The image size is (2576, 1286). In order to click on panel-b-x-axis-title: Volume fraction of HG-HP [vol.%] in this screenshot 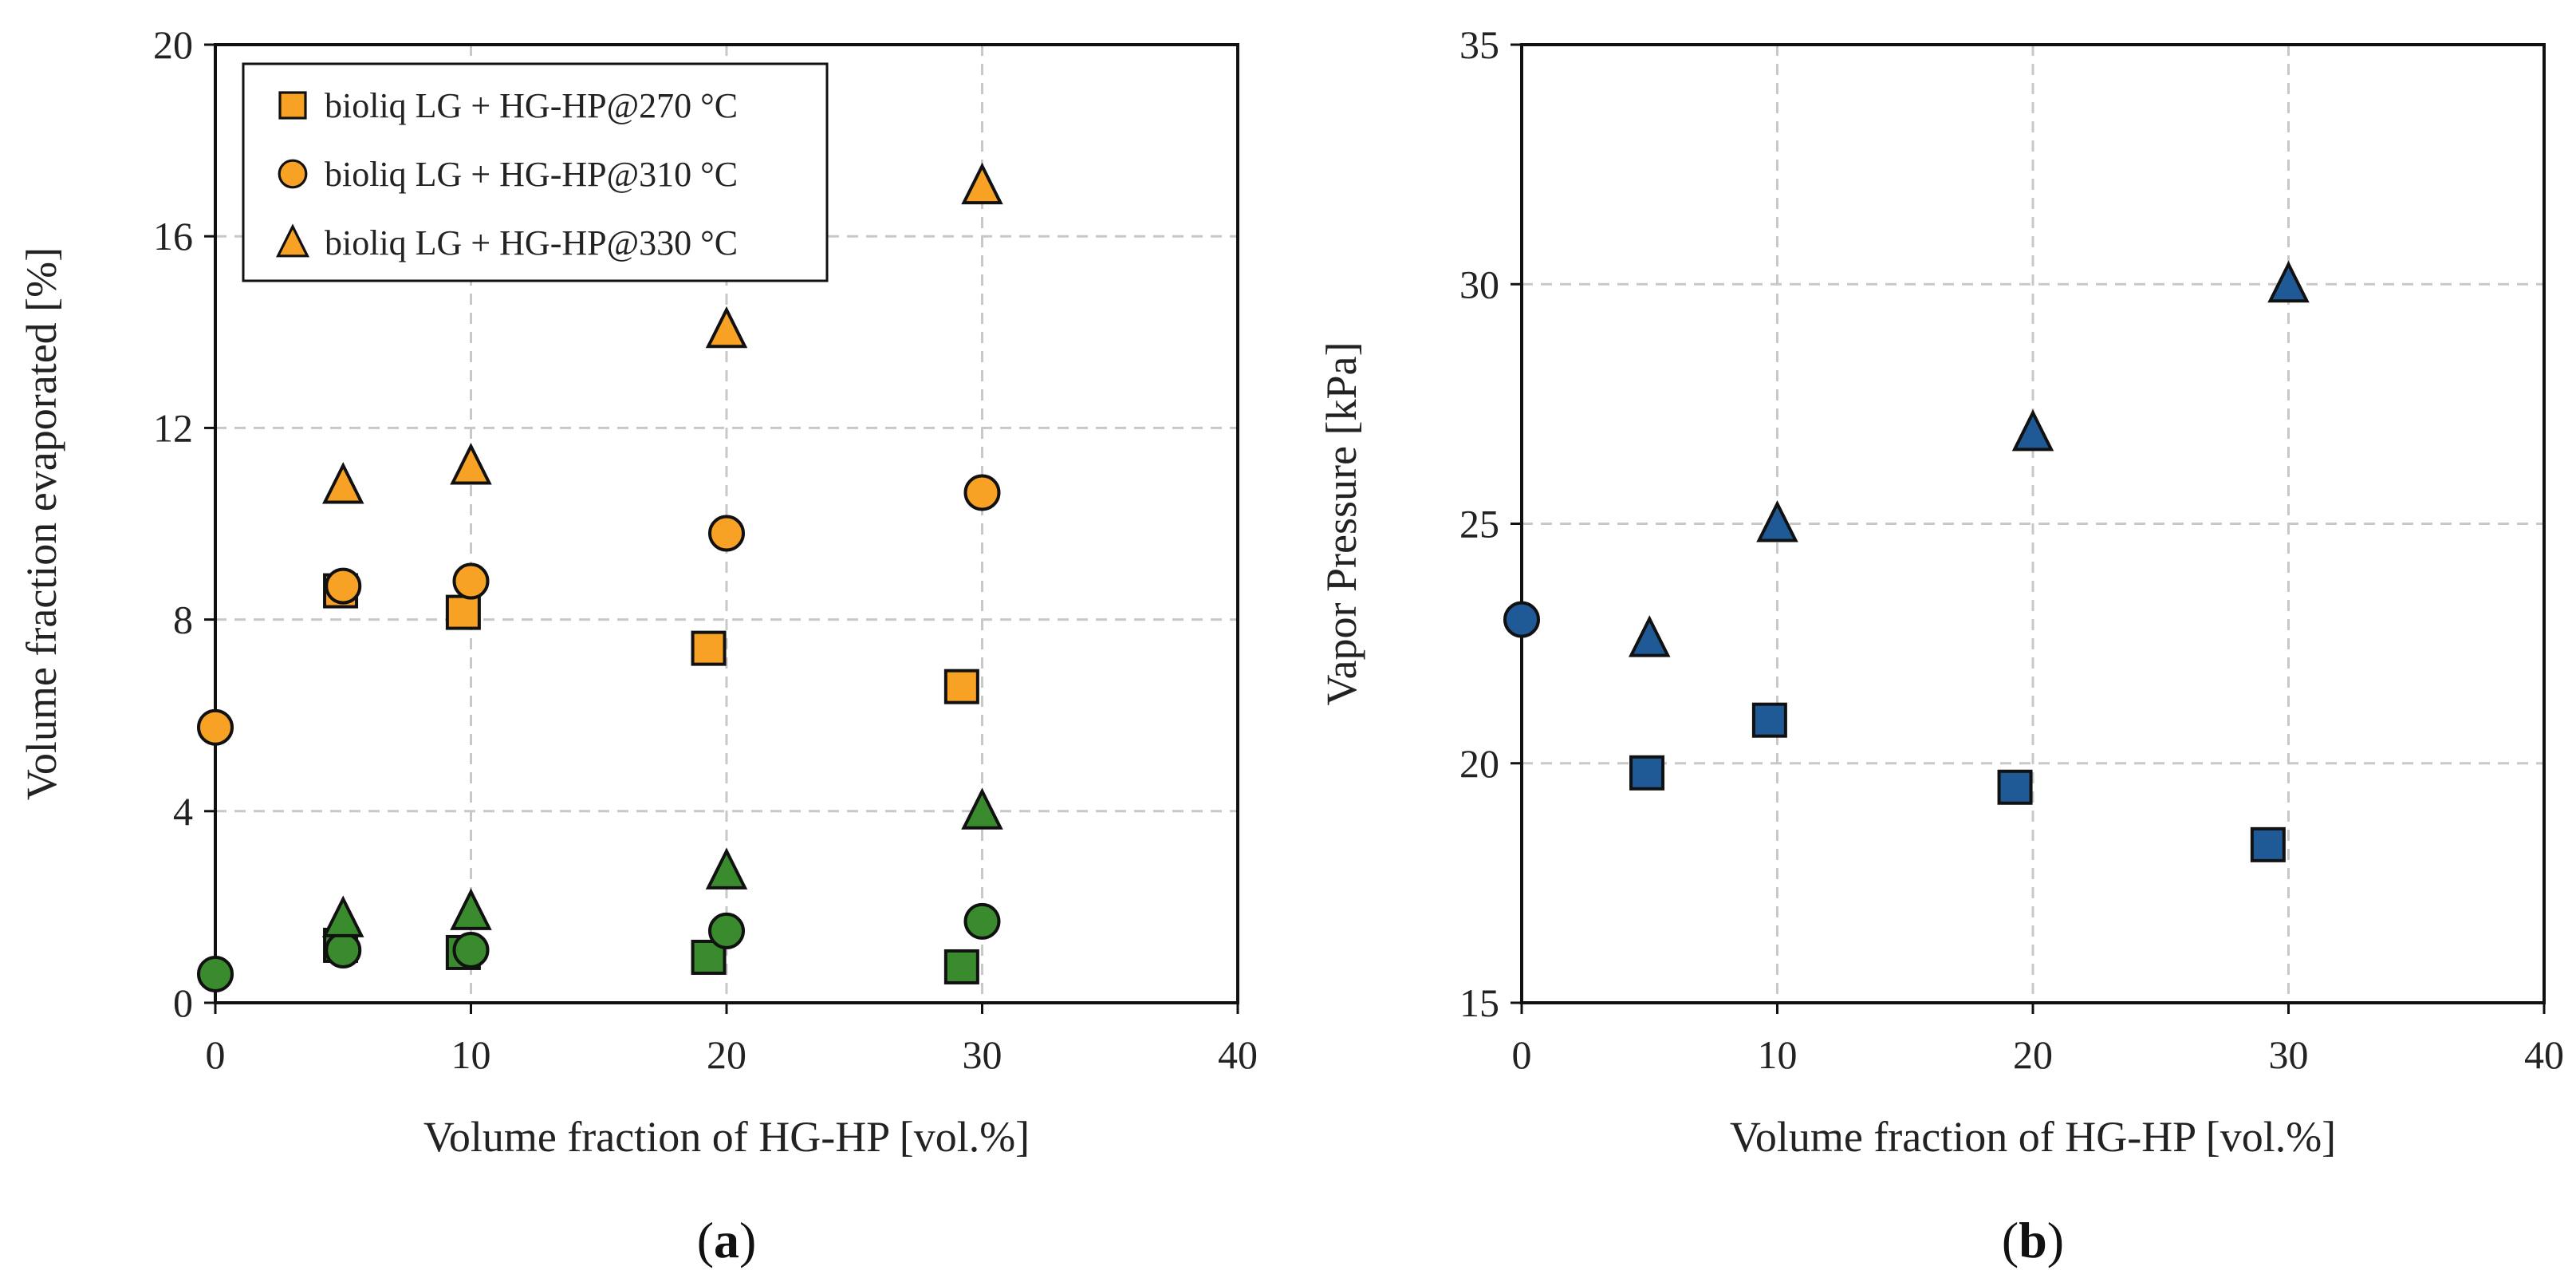, I will do `click(2033, 1137)`.